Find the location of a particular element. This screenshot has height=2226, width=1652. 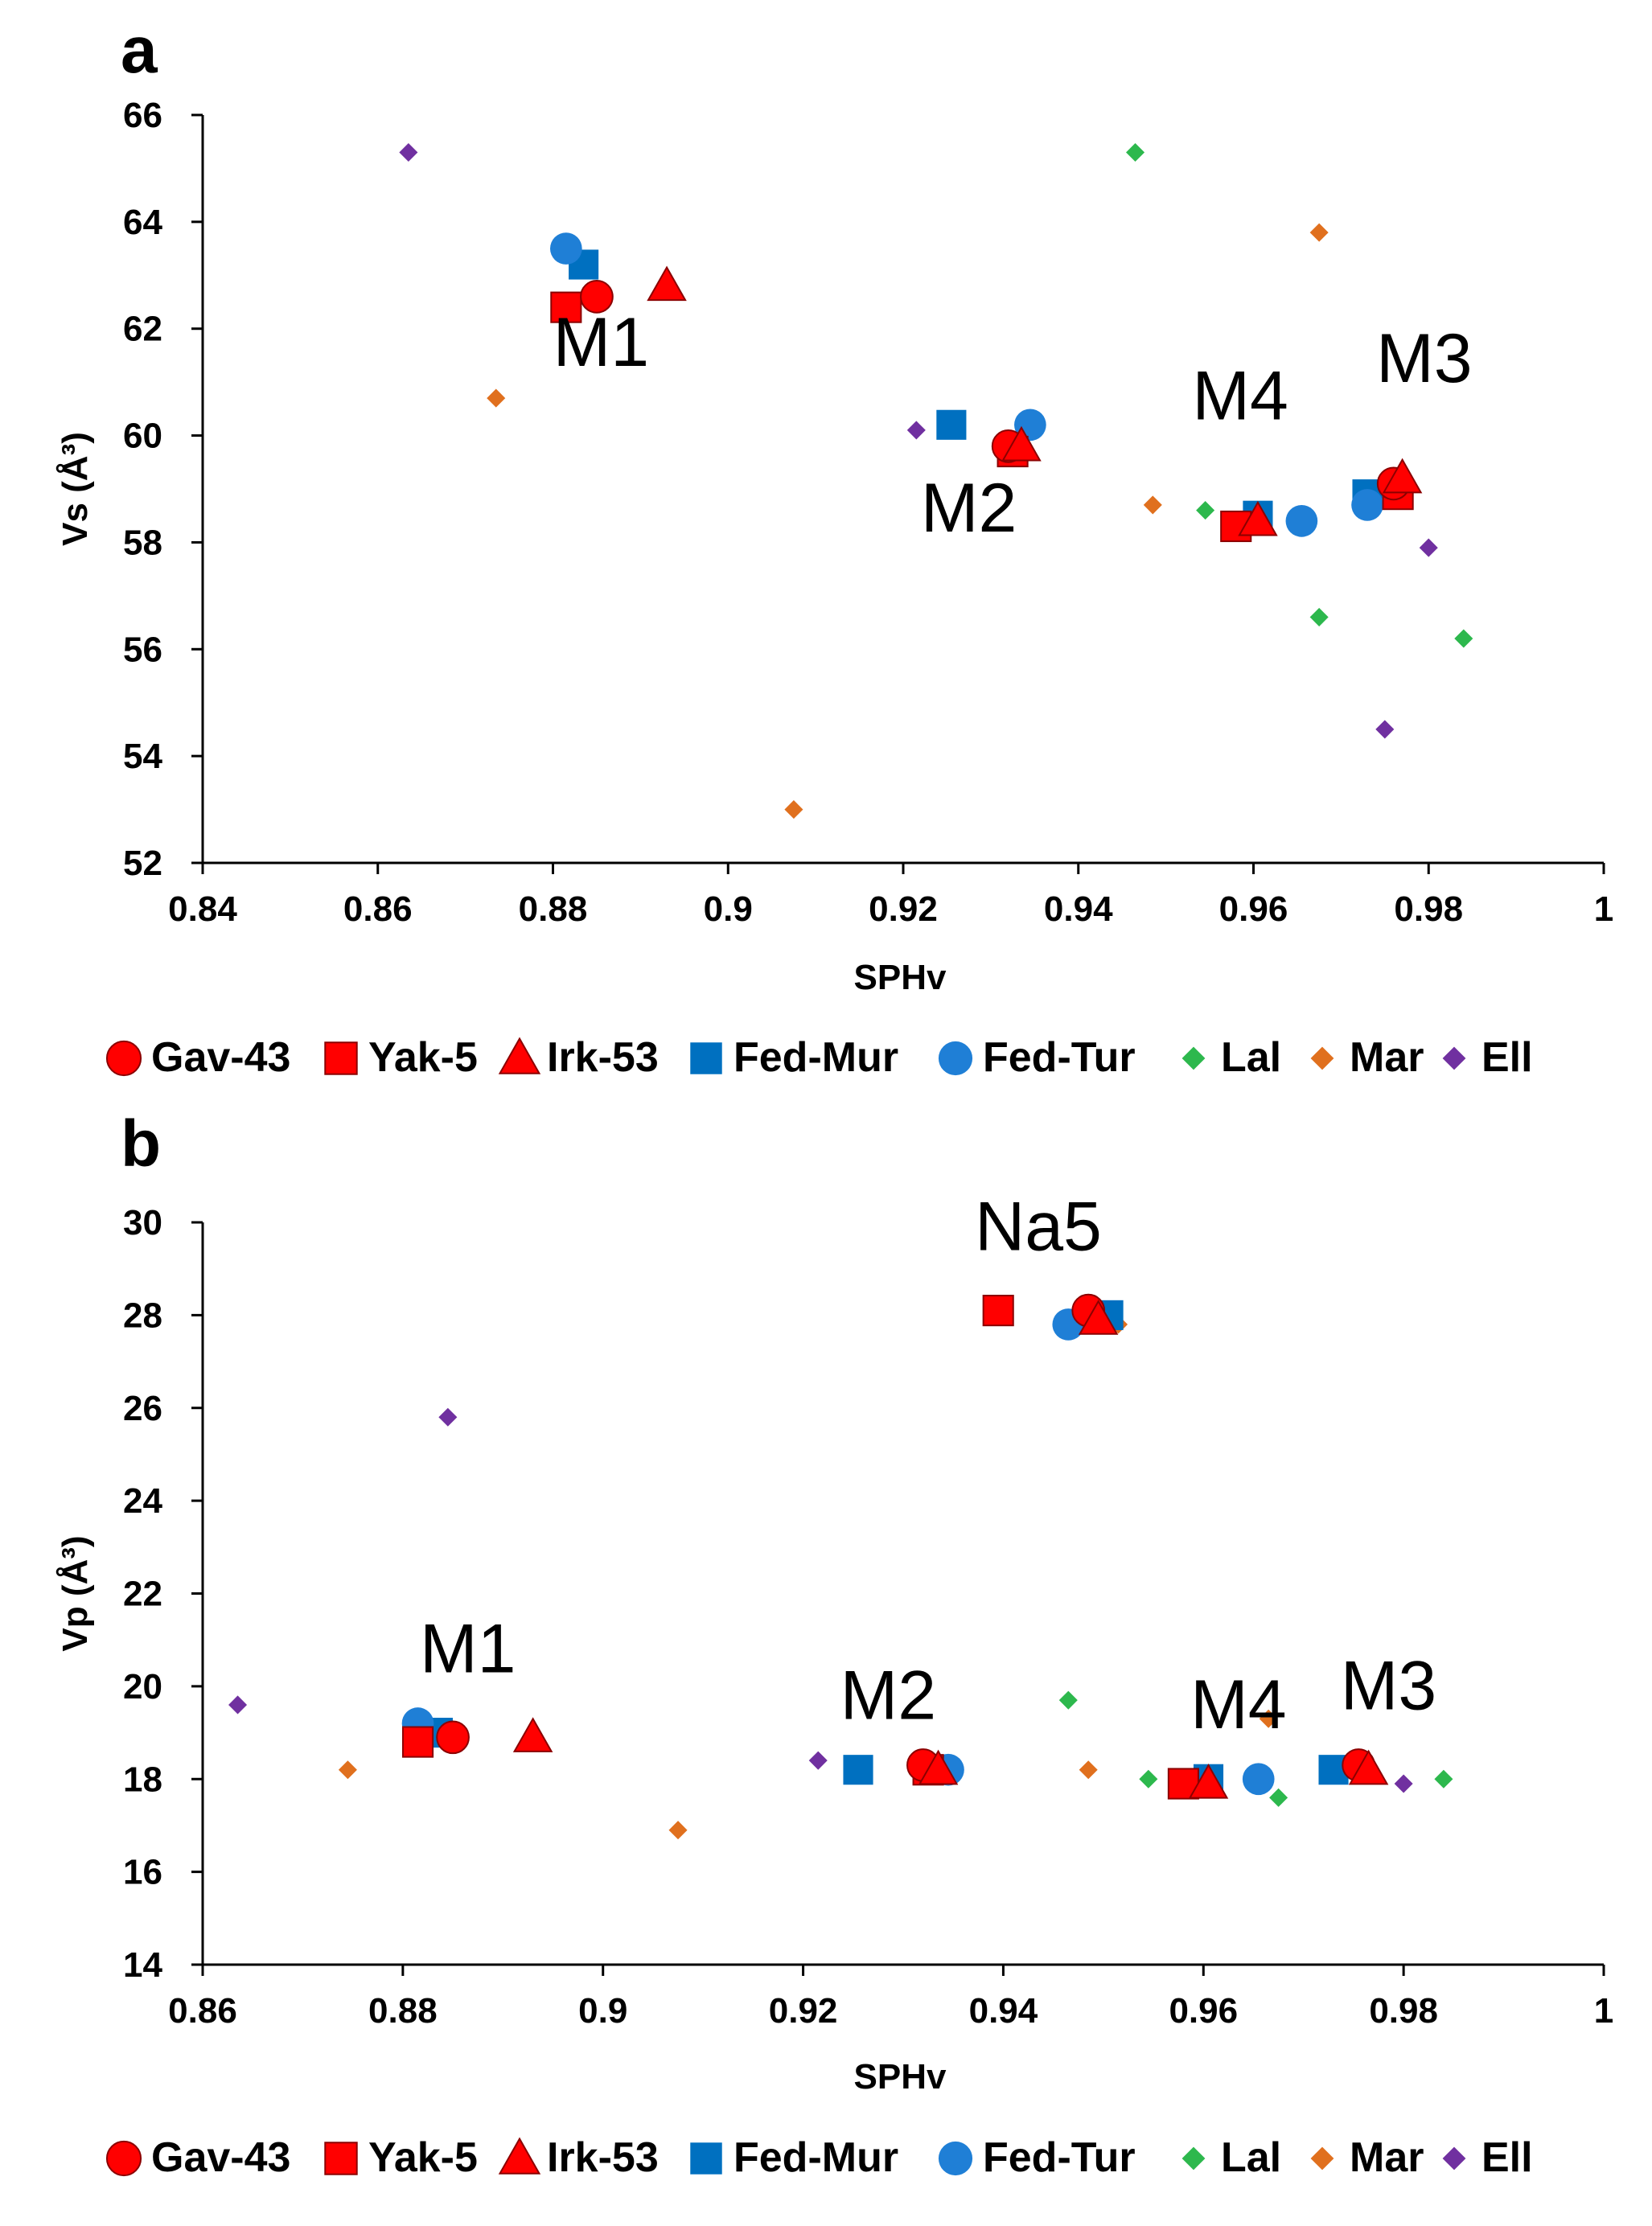

legend-item-fed-tur: Fed-Tur is located at coordinates (1037, 2157).